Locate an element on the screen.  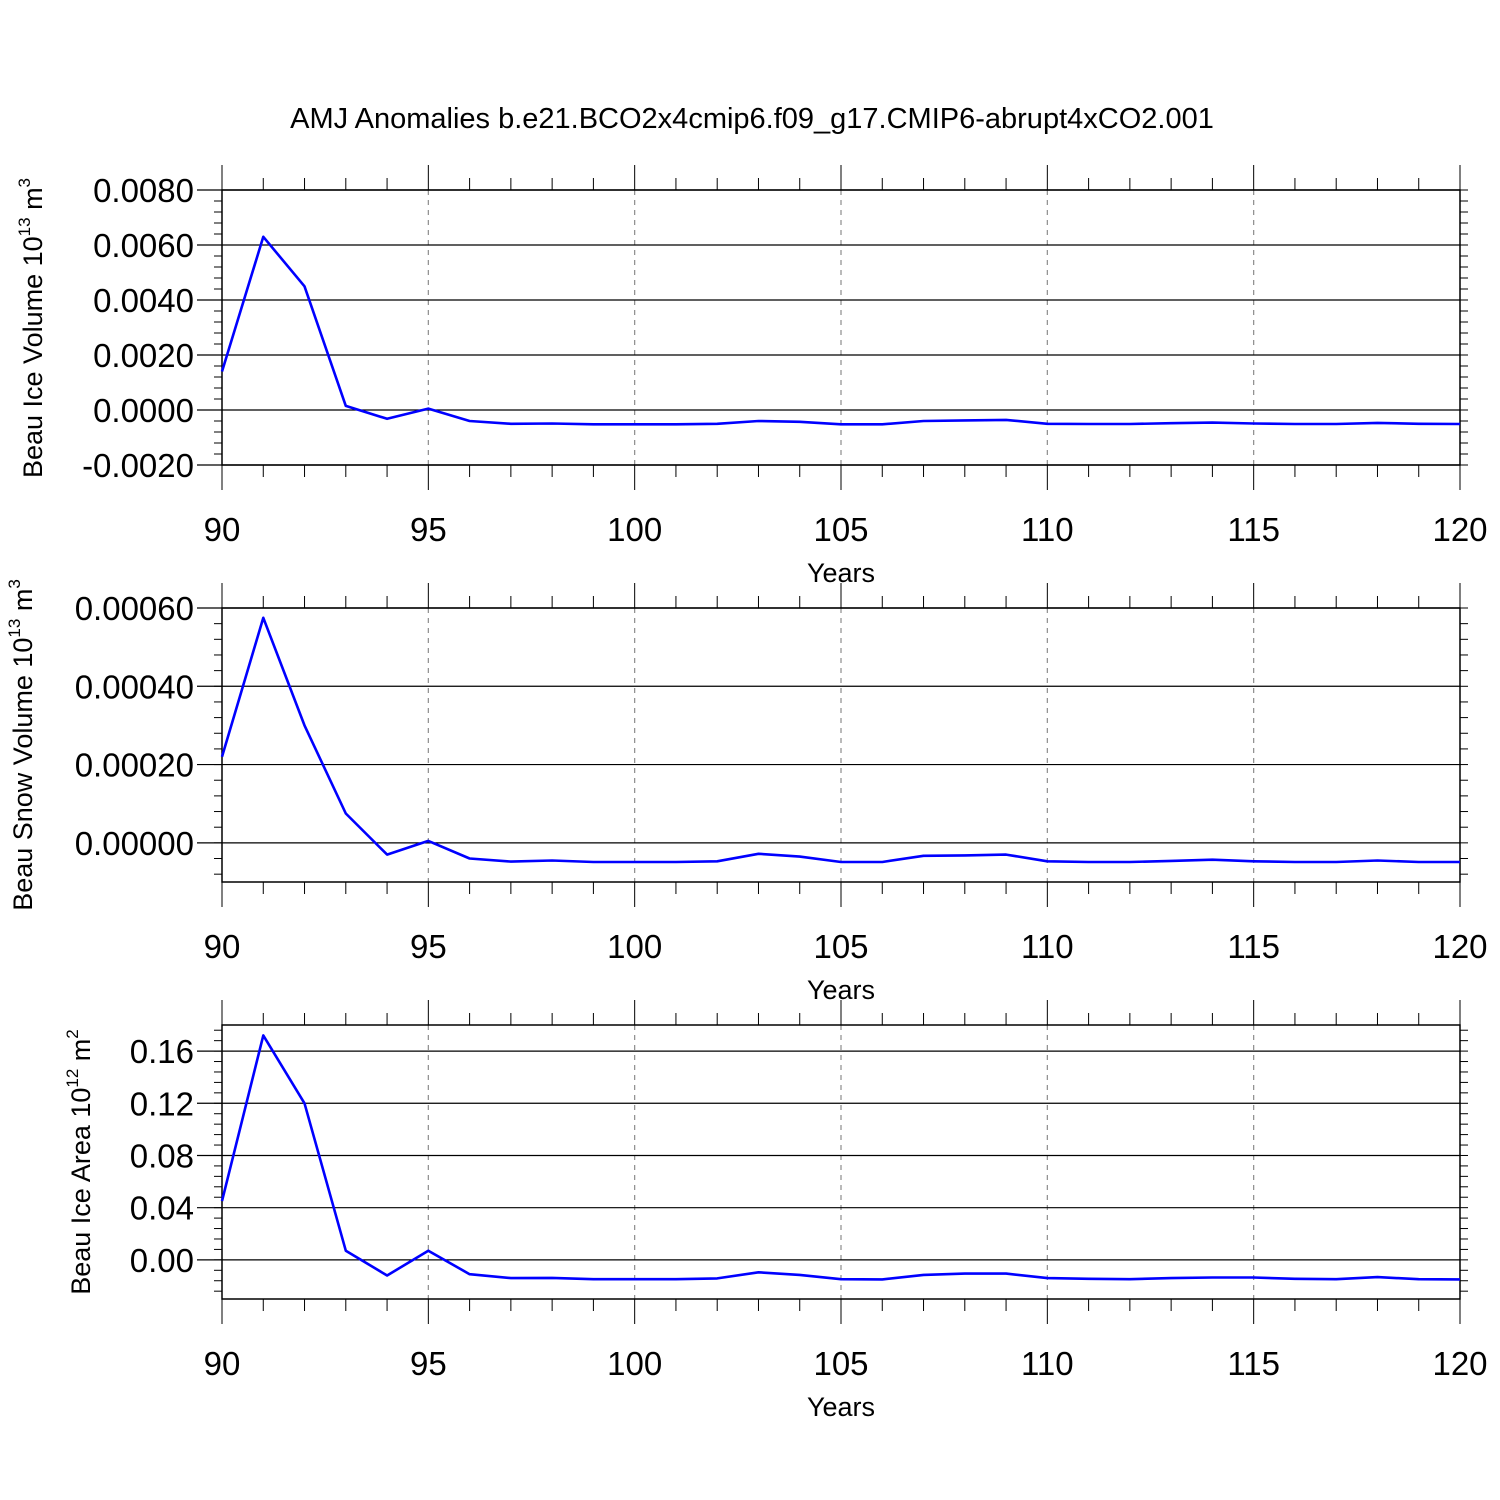
y-tick-label: 0.0060 is located at coordinates (143, 245).